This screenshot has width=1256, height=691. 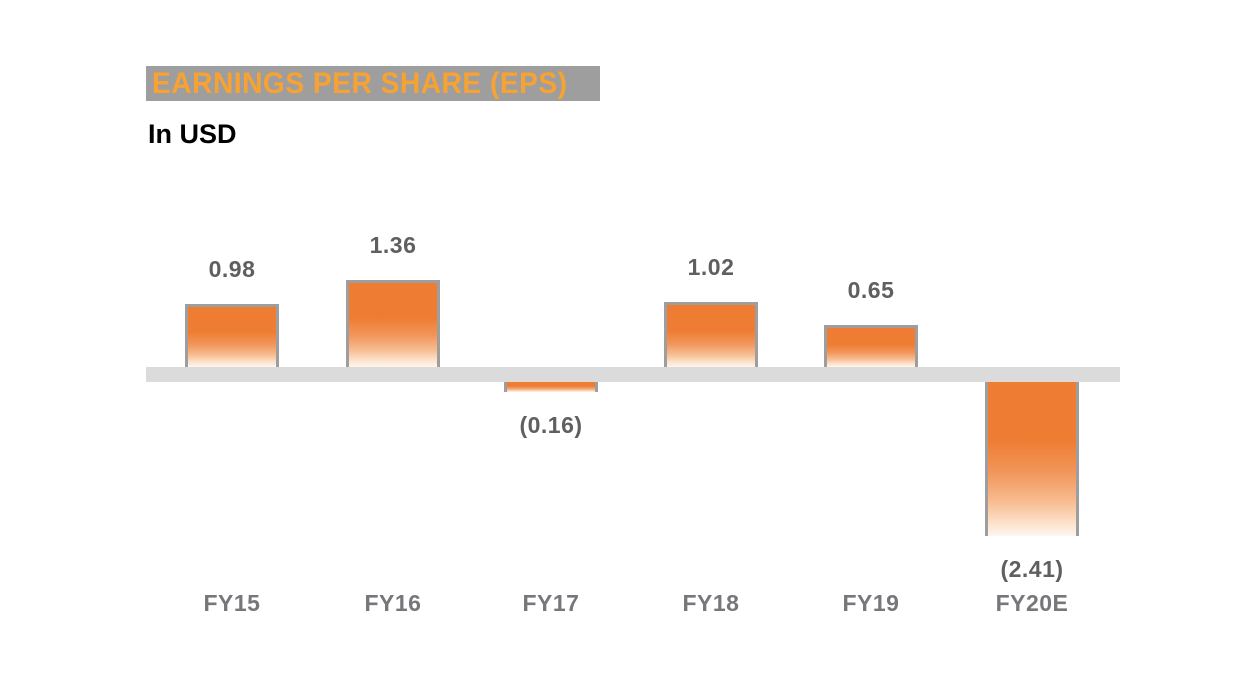 I want to click on chart-title-highlight: EARNINGS PER SHARE (EPS), so click(x=373, y=83).